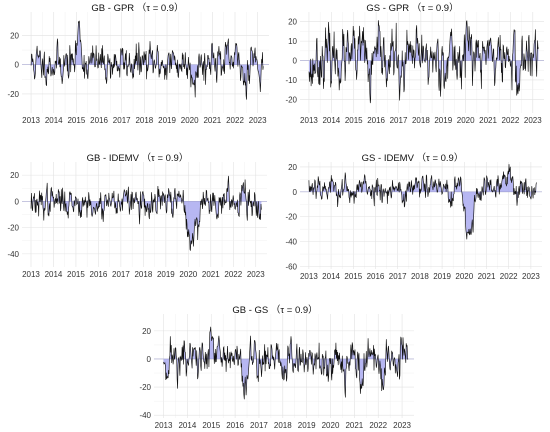 This screenshot has width=550, height=432. What do you see at coordinates (412, 158) in the screenshot?
I see `chart-title: GS - IDEMV （τ = 0.9）` at bounding box center [412, 158].